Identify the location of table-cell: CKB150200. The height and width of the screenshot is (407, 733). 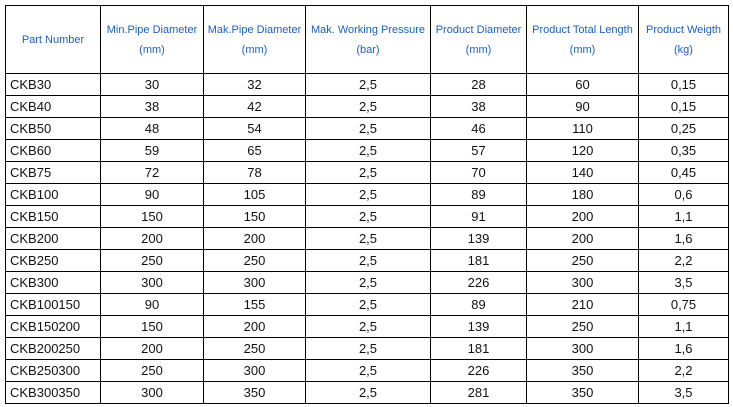
(53, 326).